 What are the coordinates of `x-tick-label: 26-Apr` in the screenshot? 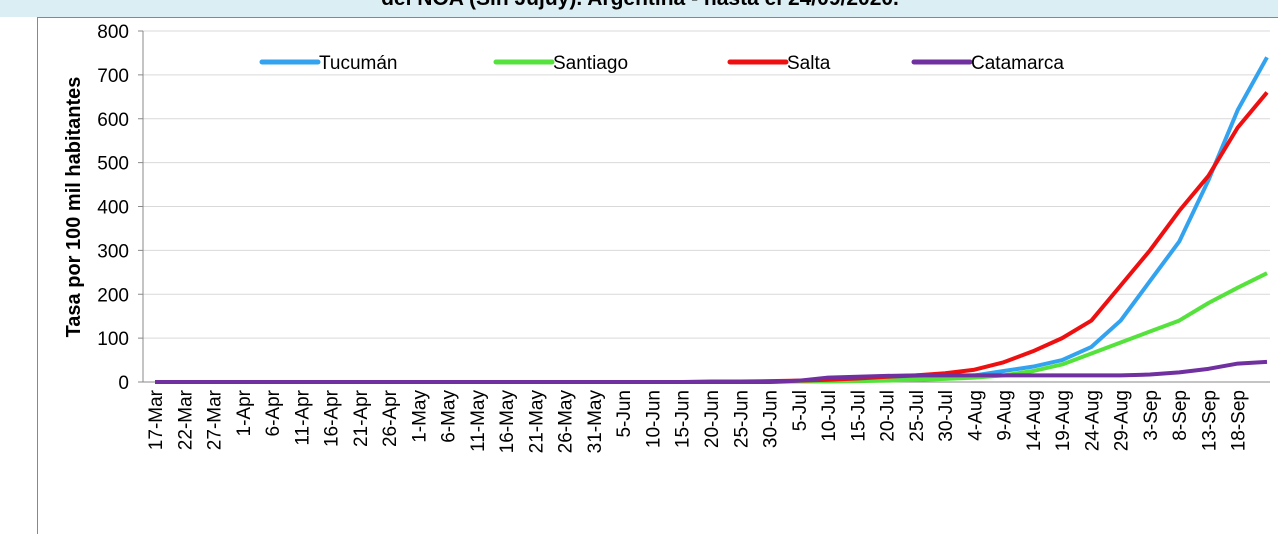 It's located at (390, 418).